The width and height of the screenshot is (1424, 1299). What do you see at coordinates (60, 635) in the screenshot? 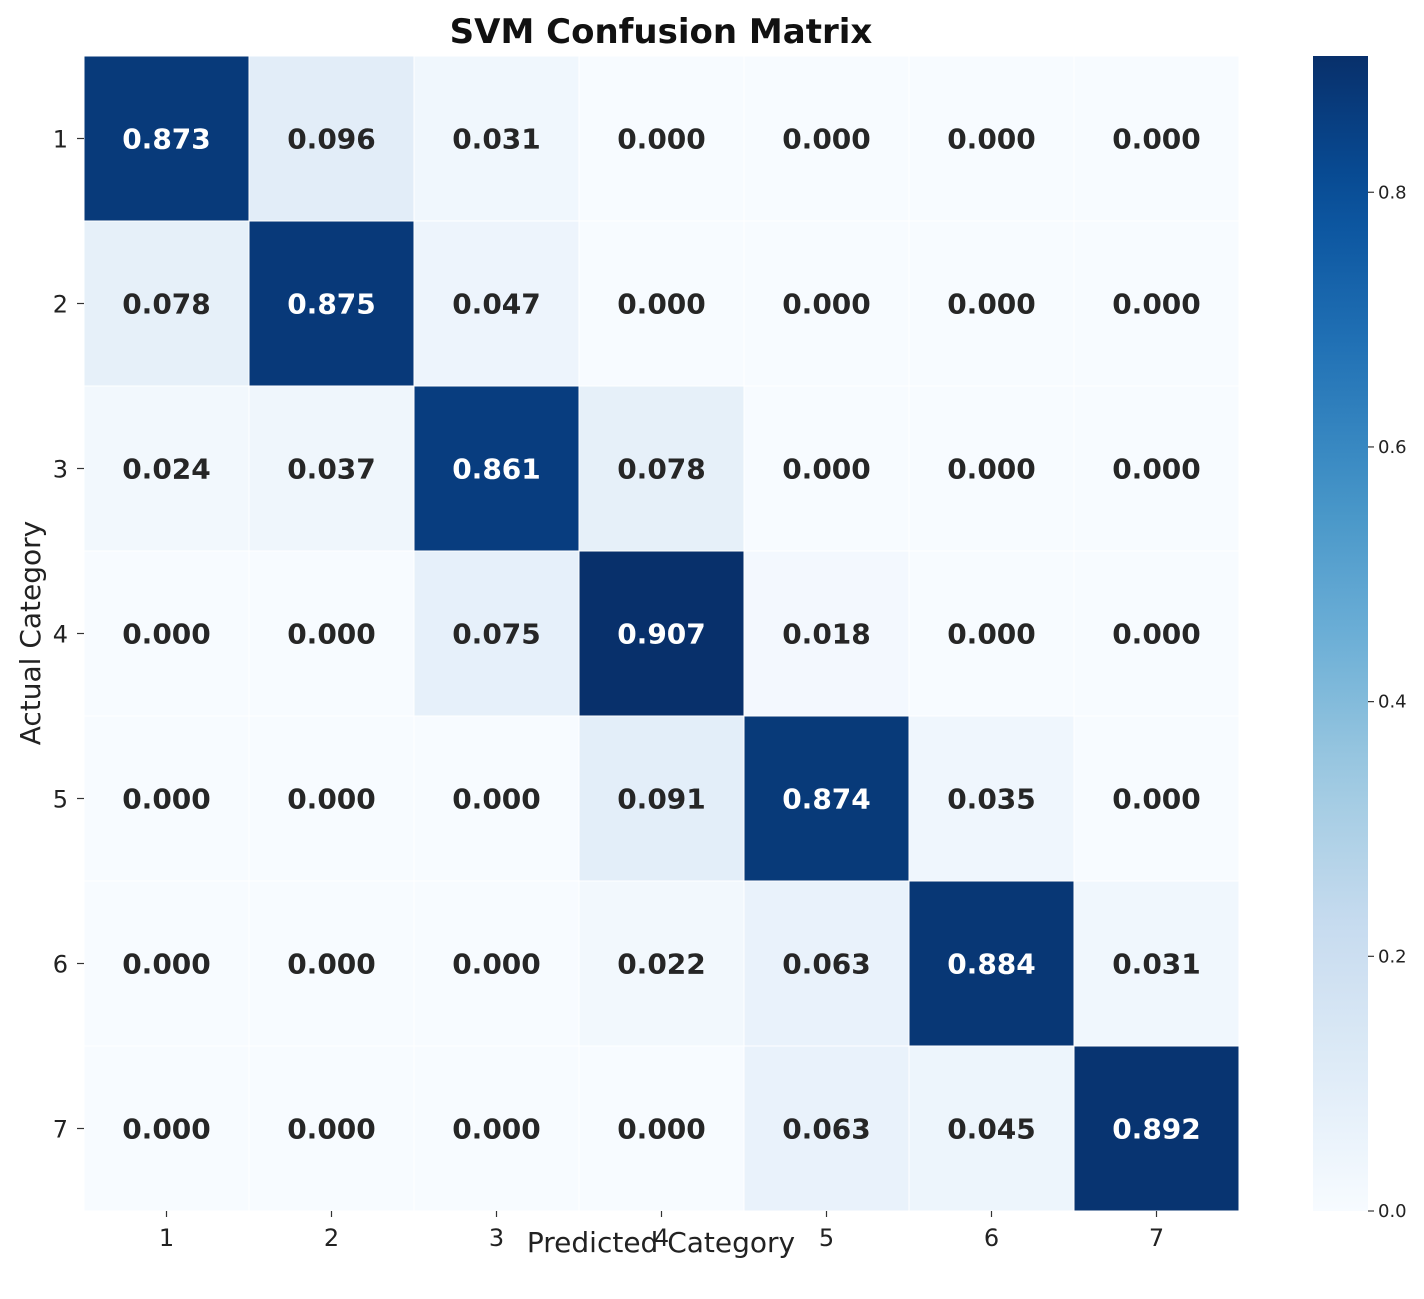
I see `y-tick-label-4: 4` at bounding box center [60, 635].